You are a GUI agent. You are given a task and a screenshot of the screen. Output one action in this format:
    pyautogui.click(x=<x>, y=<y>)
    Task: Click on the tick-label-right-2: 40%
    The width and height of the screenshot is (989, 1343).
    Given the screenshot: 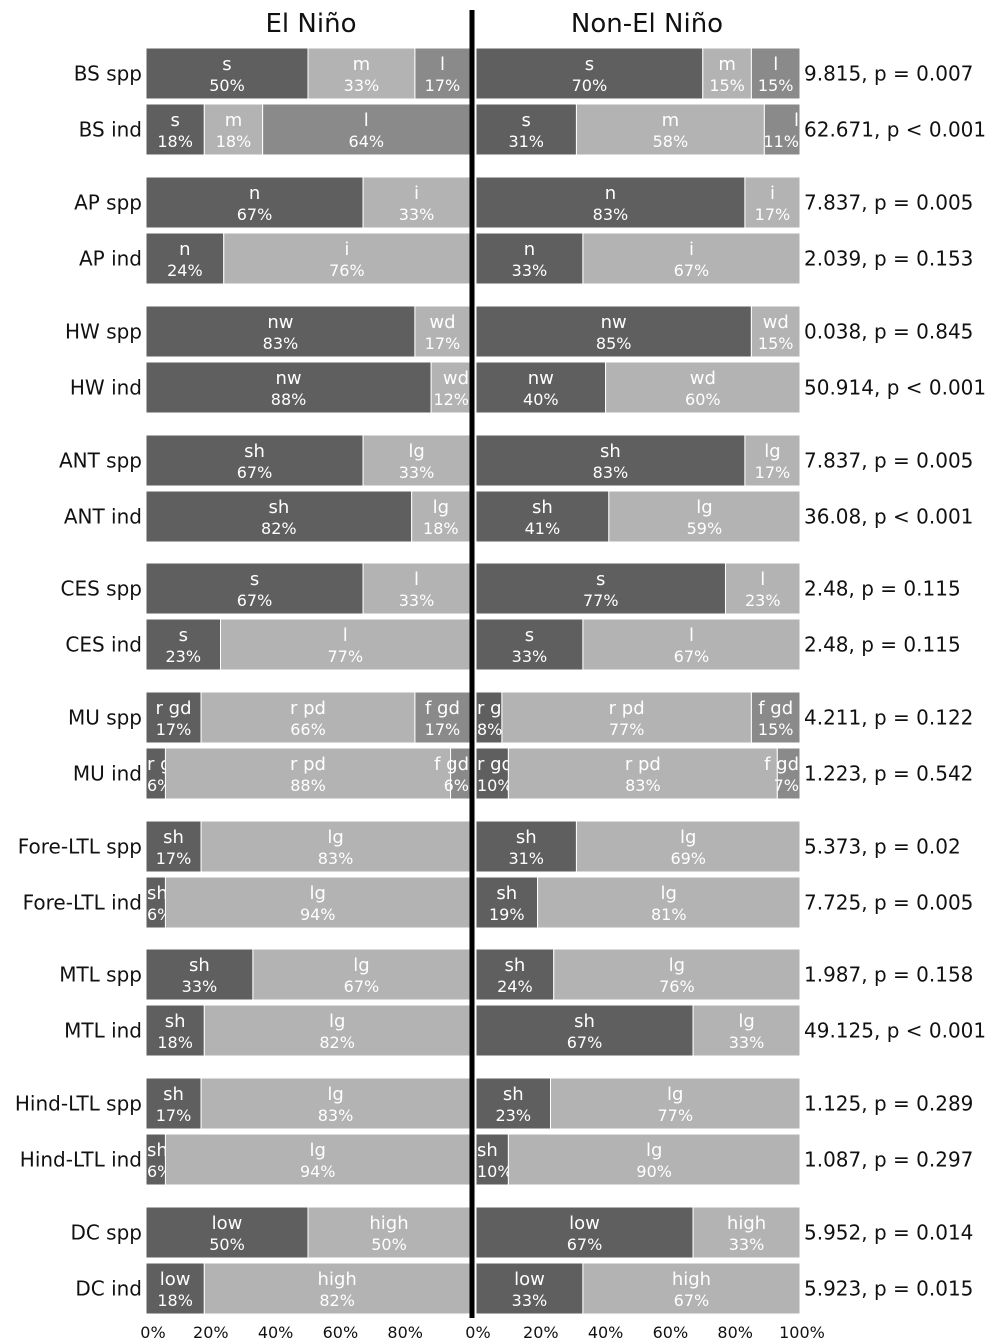 What is the action you would take?
    pyautogui.click(x=606, y=1332)
    